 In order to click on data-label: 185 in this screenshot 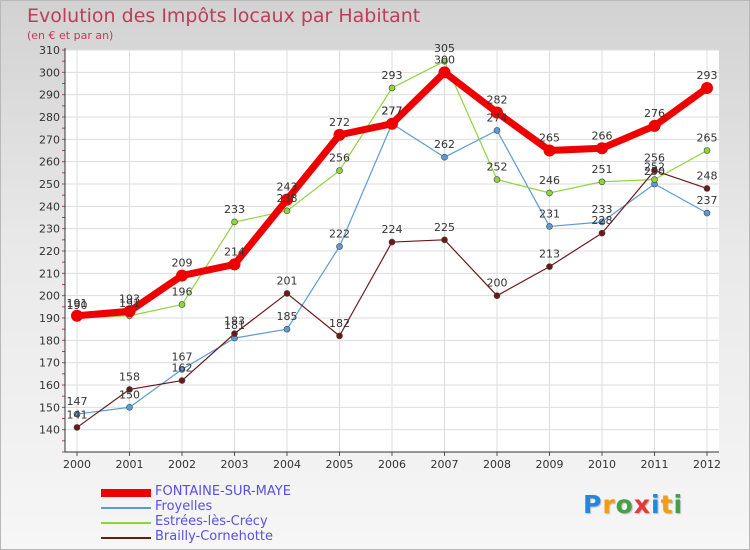, I will do `click(287, 316)`.